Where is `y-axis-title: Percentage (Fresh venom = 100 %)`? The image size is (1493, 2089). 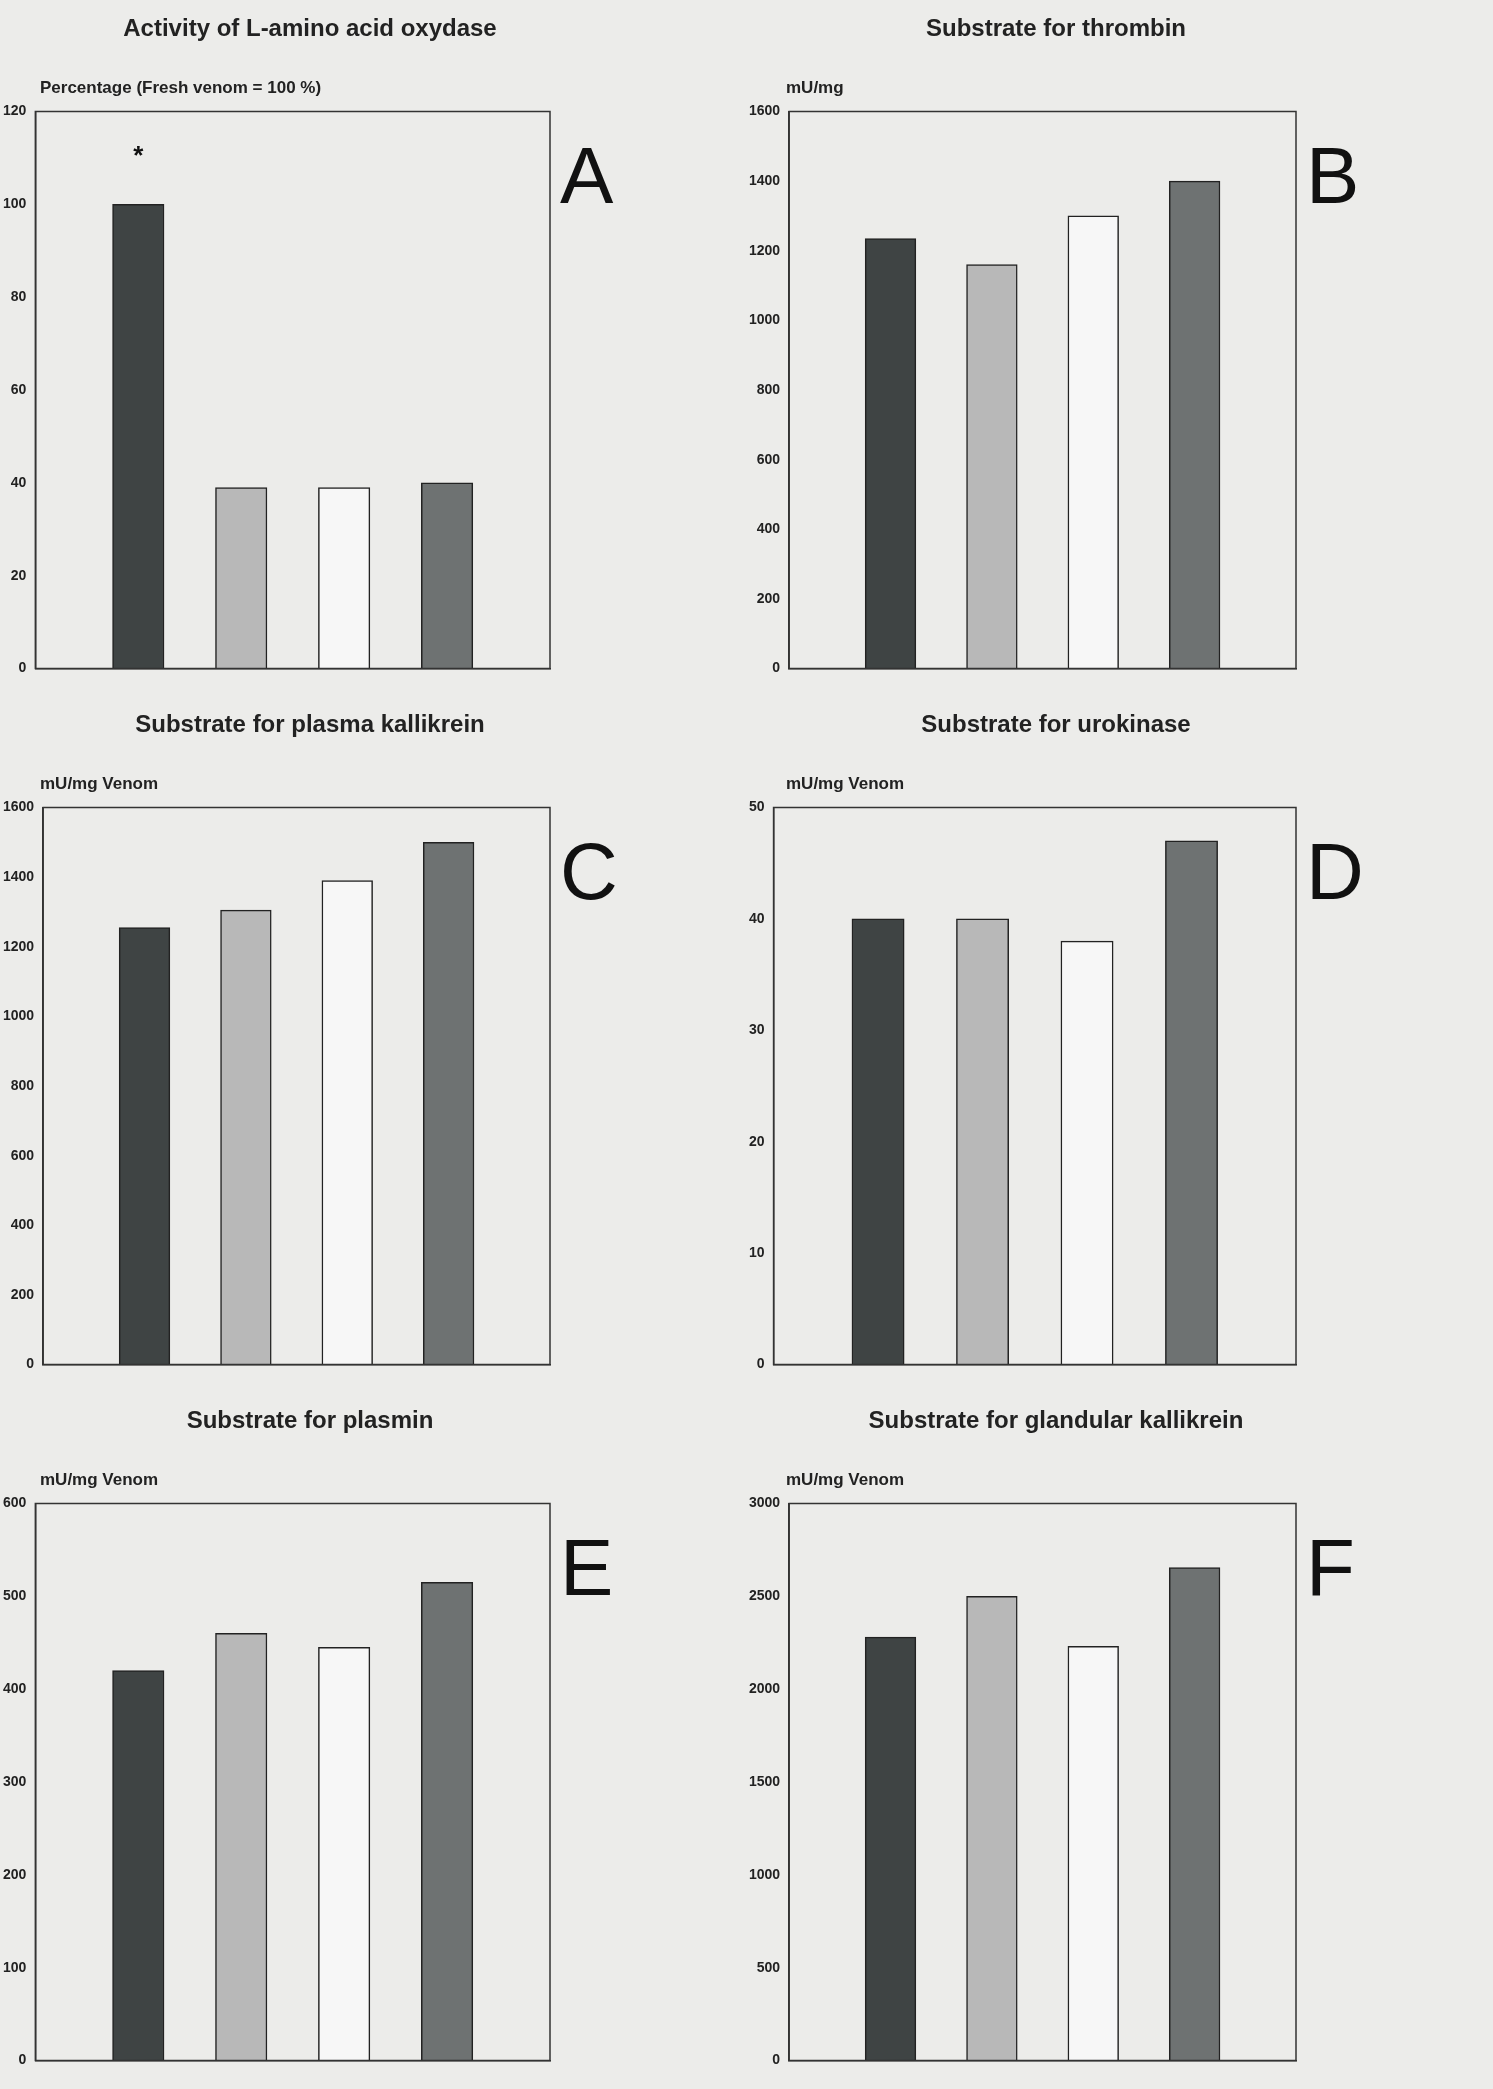 y-axis-title: Percentage (Fresh venom = 100 %) is located at coordinates (181, 88).